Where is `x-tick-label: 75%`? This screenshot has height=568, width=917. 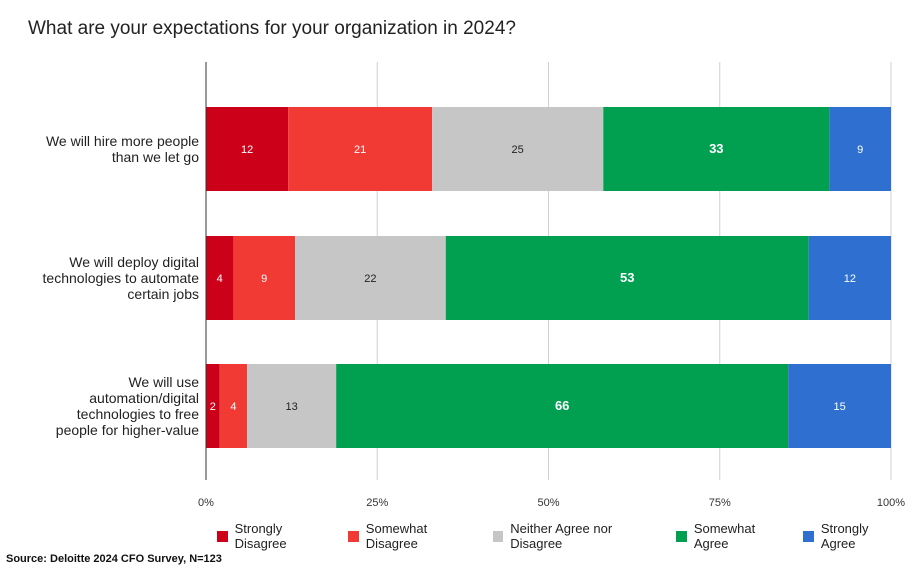
x-tick-label: 75% is located at coordinates (720, 503).